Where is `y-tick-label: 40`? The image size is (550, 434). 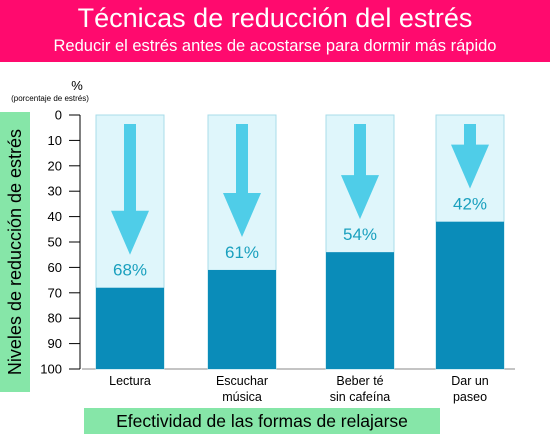
y-tick-label: 40 is located at coordinates (55, 216).